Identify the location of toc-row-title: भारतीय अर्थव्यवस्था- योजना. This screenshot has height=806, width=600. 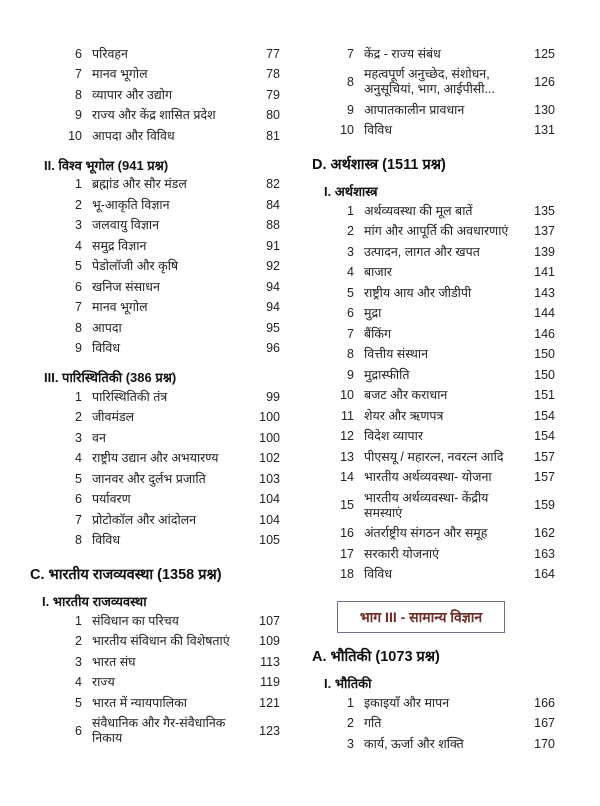
(428, 477).